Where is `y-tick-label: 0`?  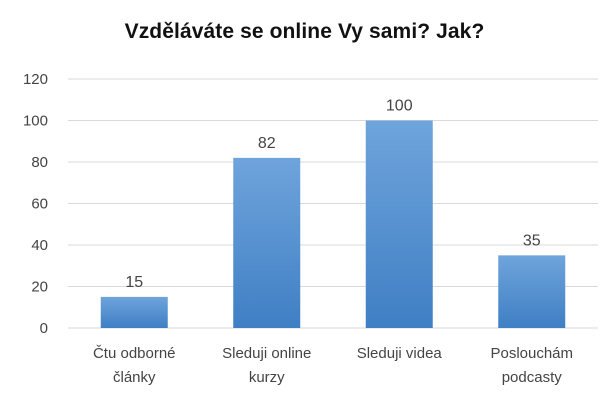
y-tick-label: 0 is located at coordinates (44, 328).